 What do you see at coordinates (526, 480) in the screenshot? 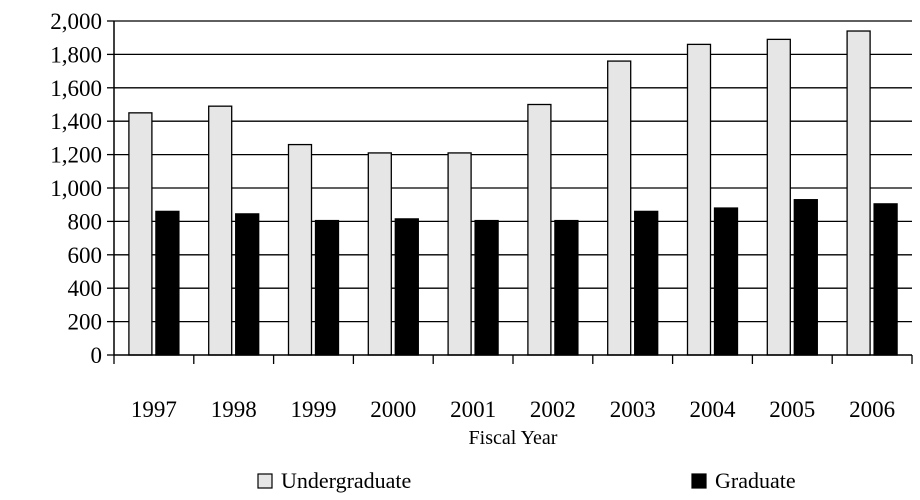
I see `legend: Undergraduate Graduate` at bounding box center [526, 480].